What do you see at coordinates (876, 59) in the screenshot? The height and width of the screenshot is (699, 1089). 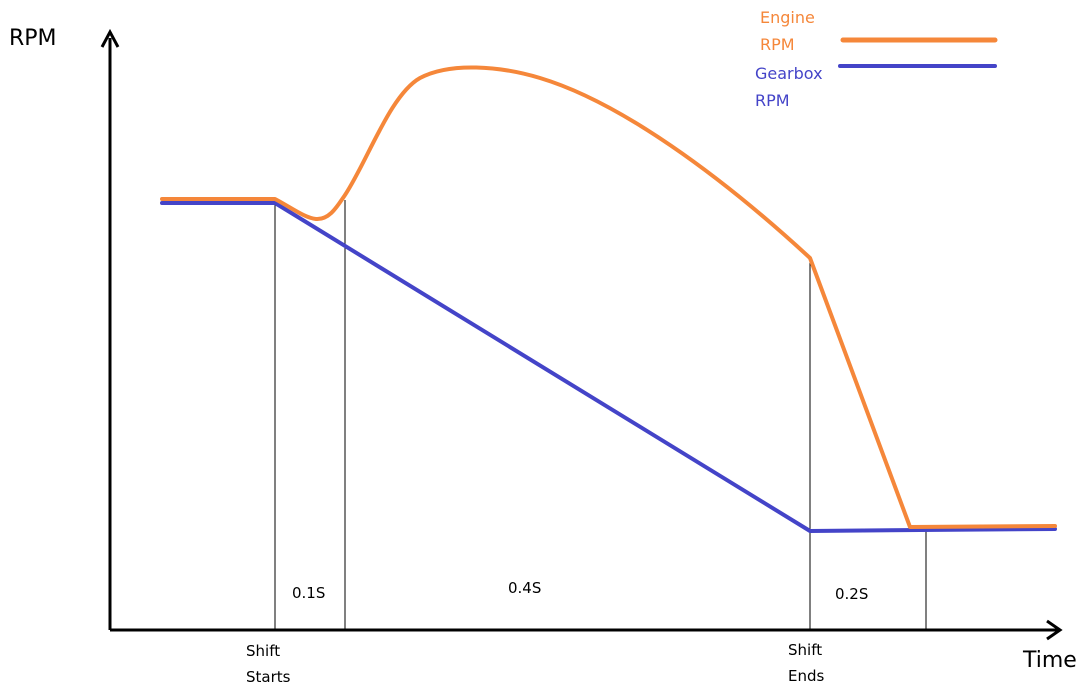 I see `legend: Engine RPM Gearbox RPM` at bounding box center [876, 59].